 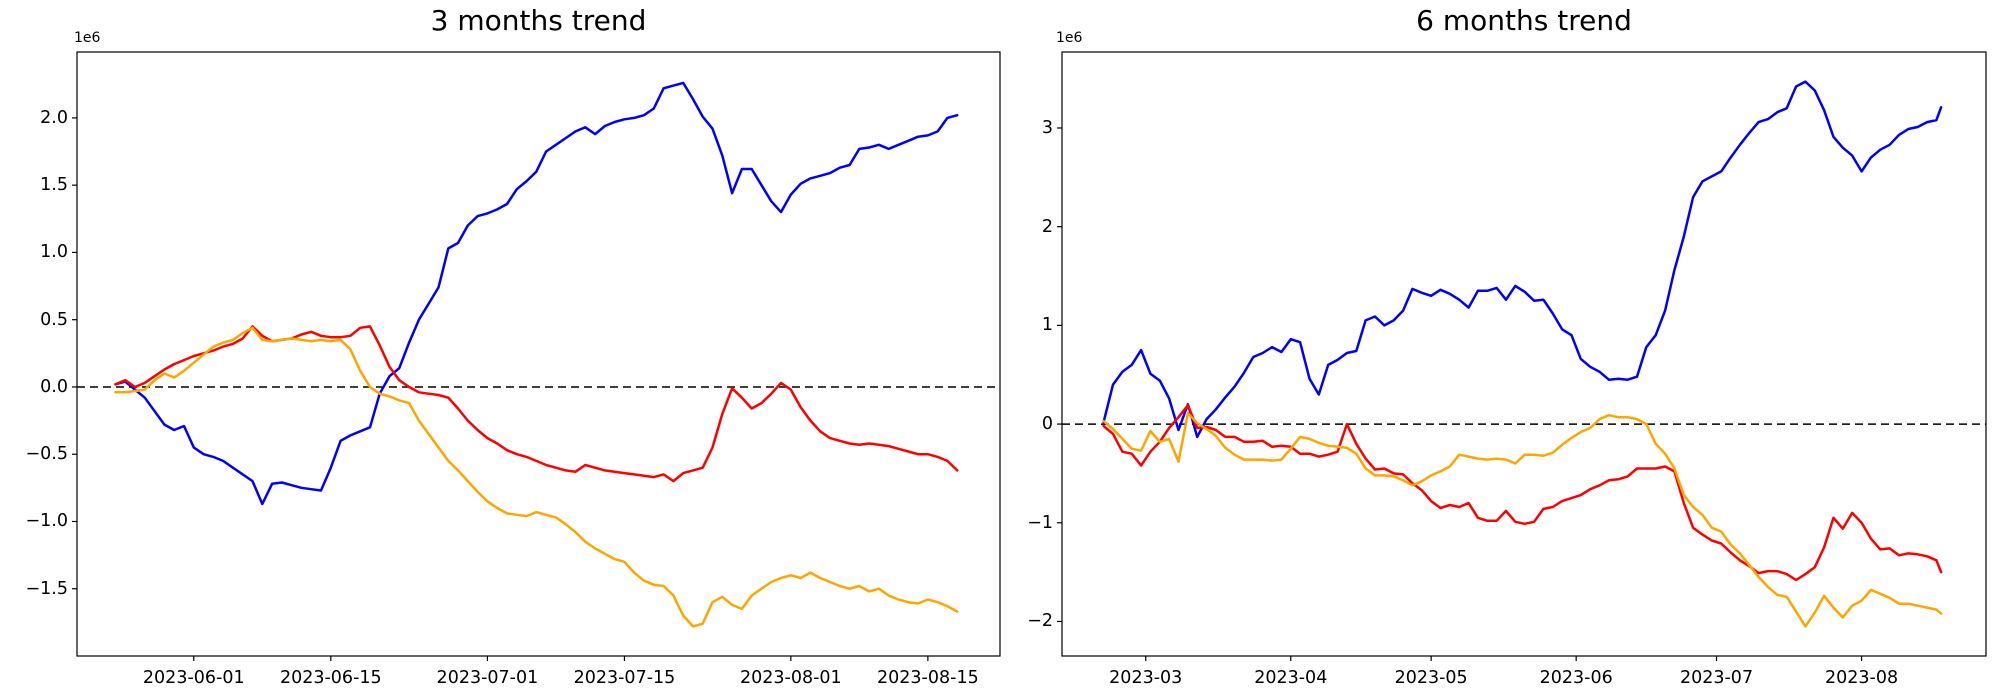 I want to click on x-tick-label: 2023-08-15, so click(x=928, y=678).